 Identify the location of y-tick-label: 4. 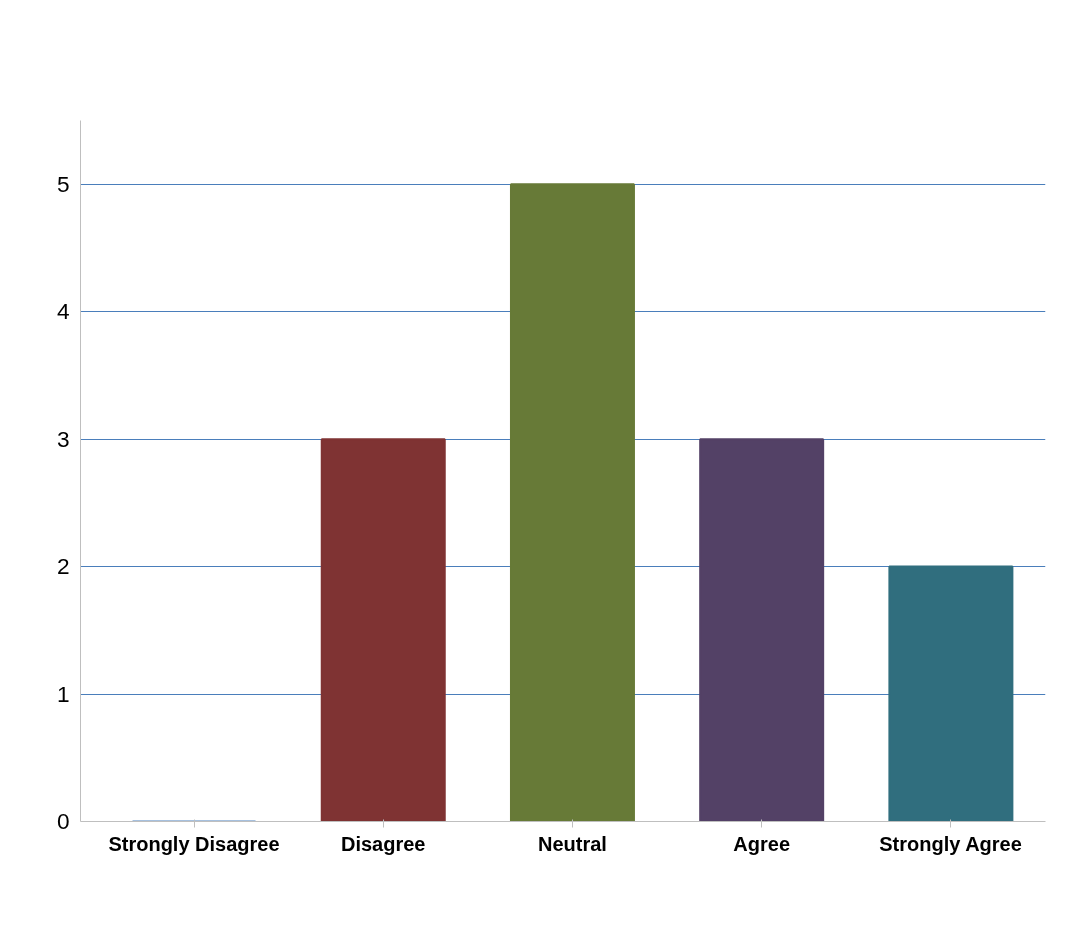
(63, 311).